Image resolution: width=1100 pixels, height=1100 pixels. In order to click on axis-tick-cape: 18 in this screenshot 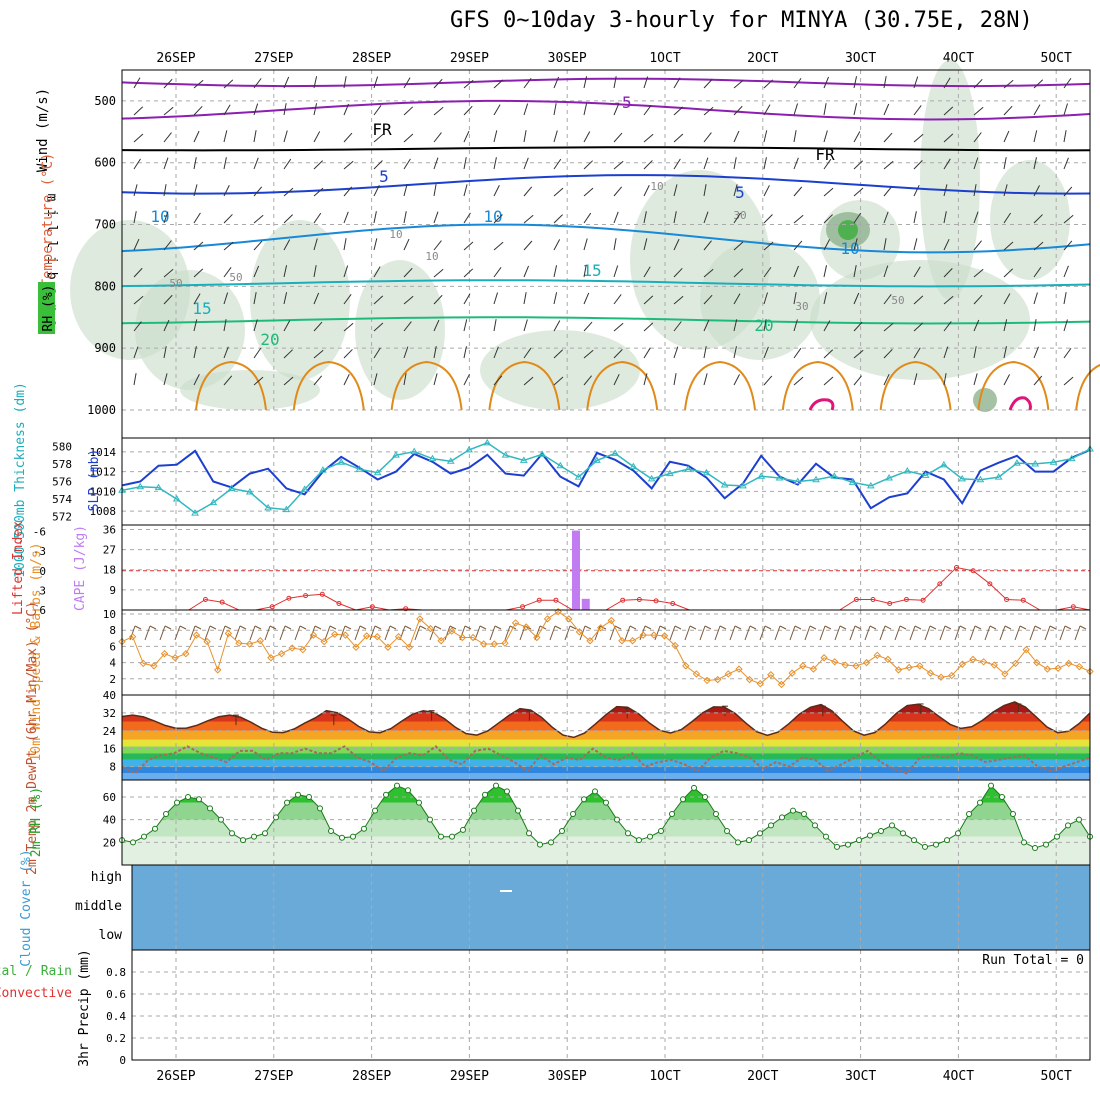, I will do `click(109, 570)`.